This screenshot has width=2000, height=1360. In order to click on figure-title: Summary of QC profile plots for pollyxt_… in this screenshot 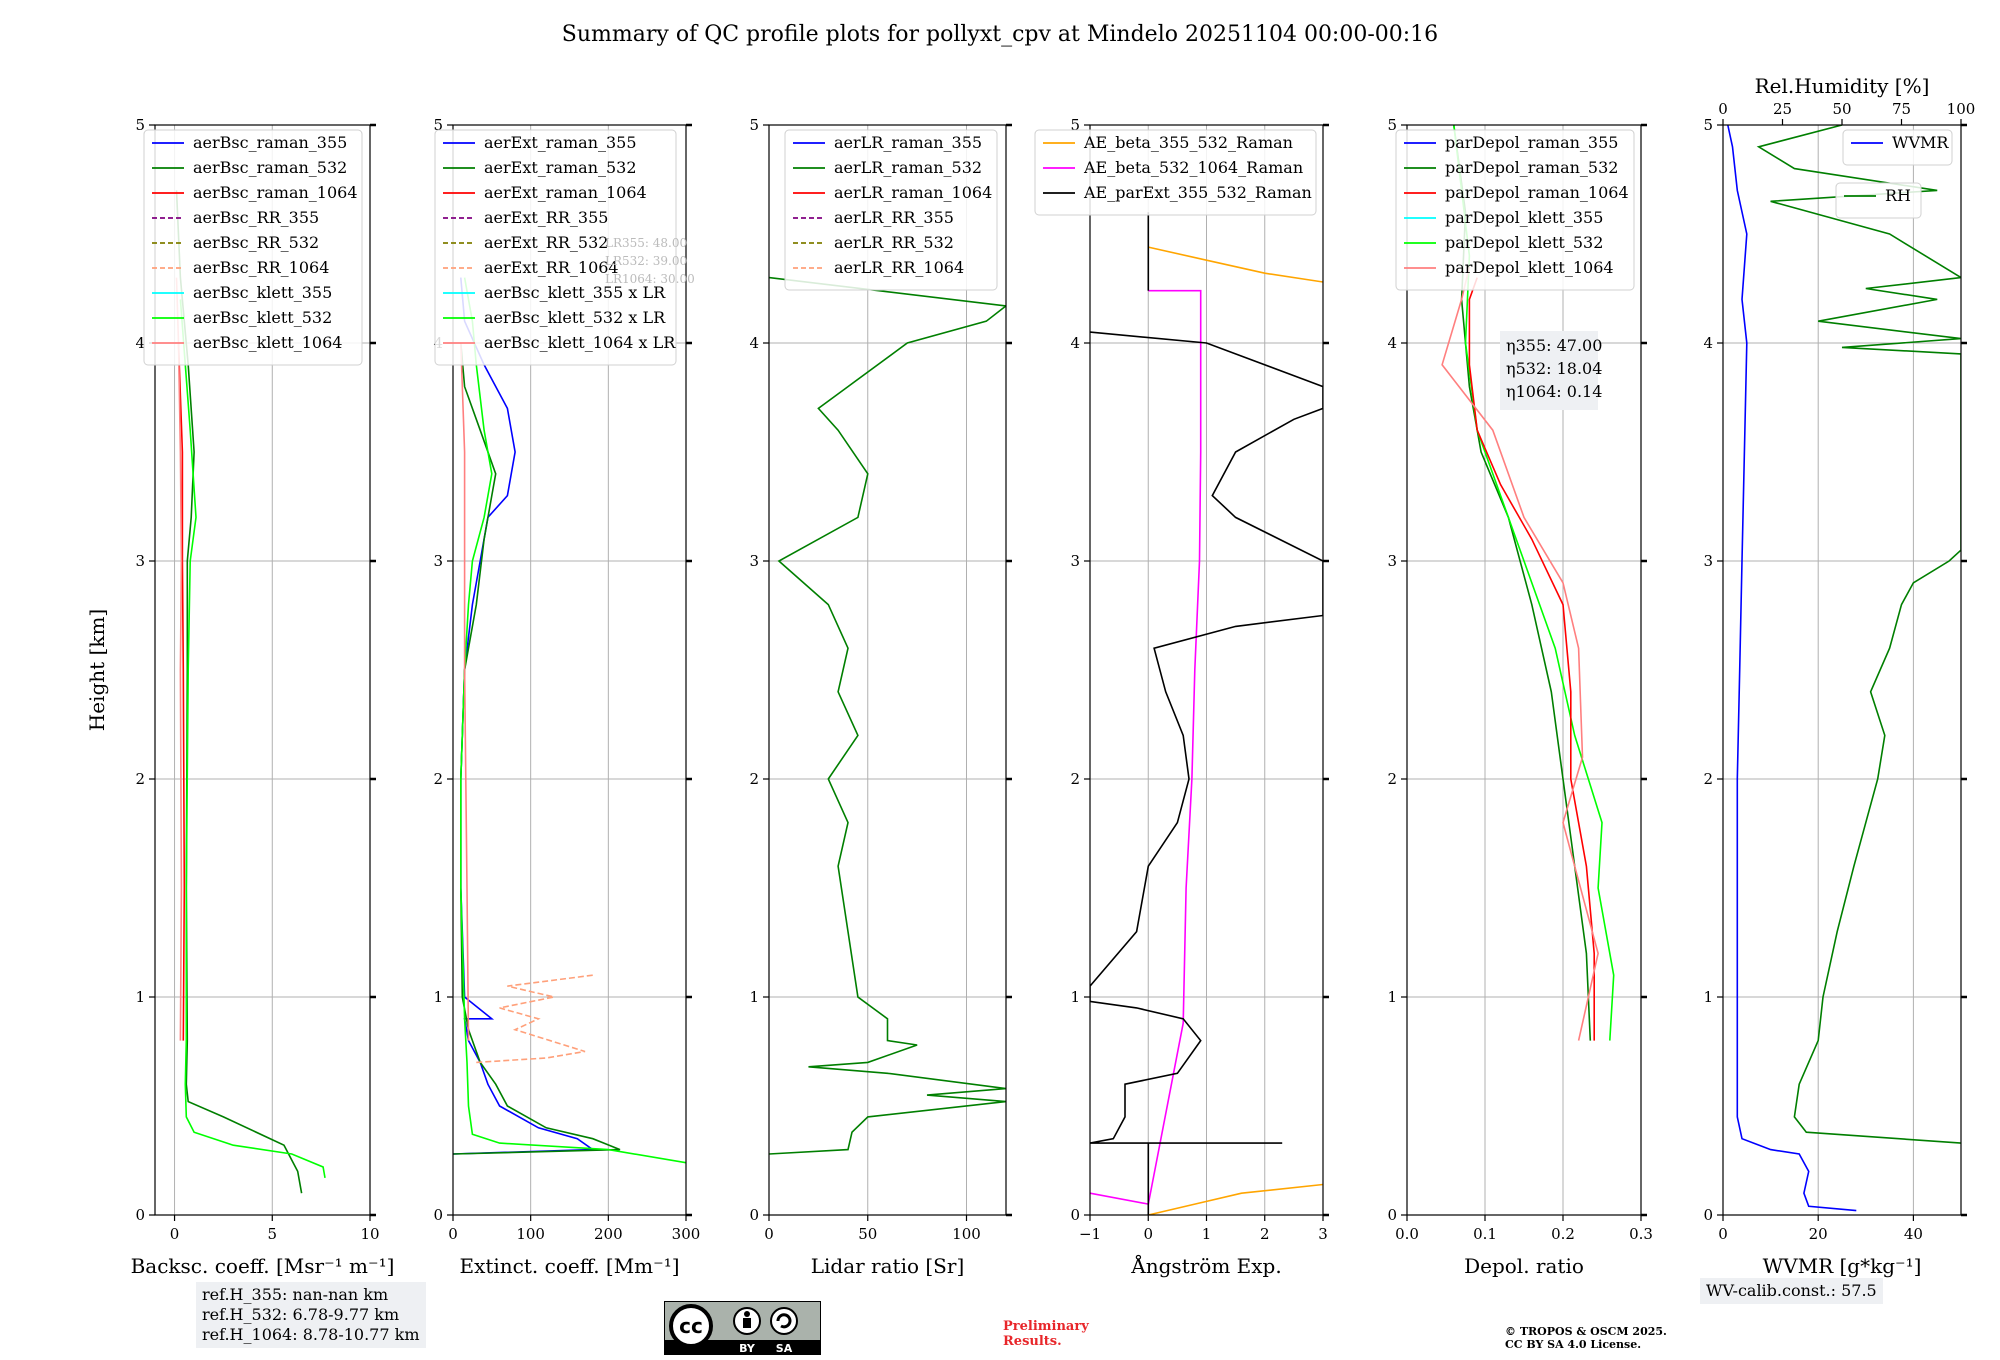, I will do `click(1000, 34)`.